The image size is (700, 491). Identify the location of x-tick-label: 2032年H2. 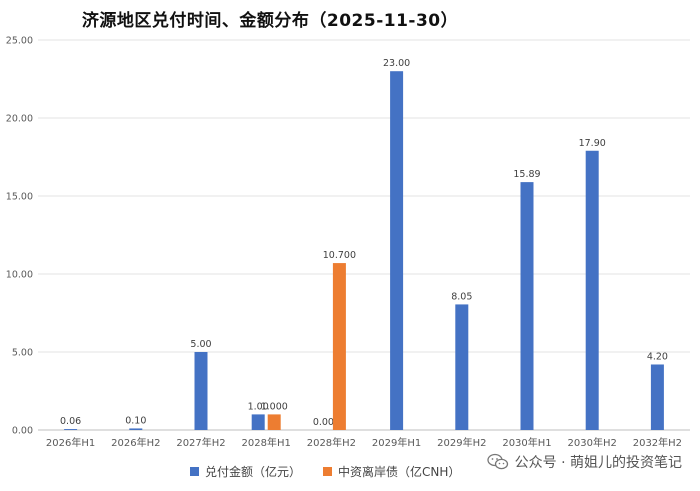
(657, 442).